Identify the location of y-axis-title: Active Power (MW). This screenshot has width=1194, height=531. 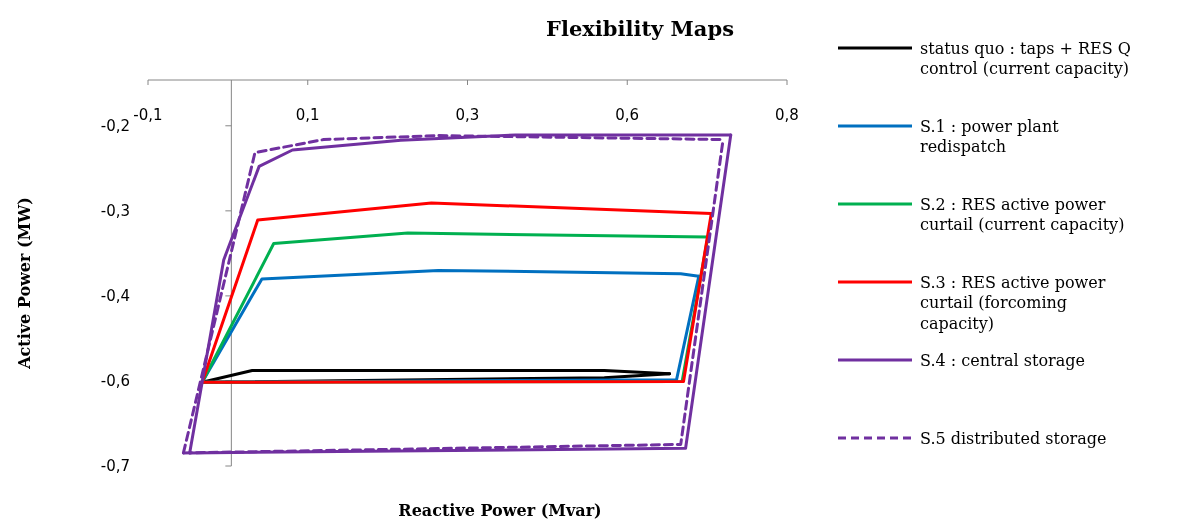
(24, 283).